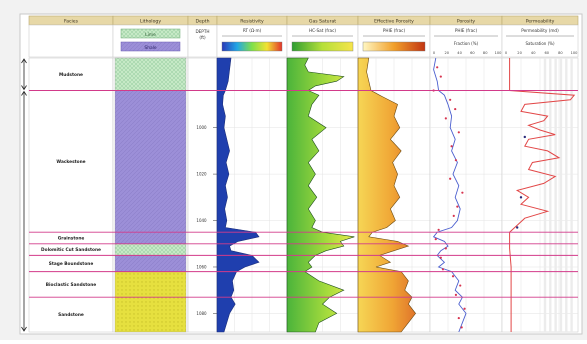 This screenshot has height=344, width=587. What do you see at coordinates (560, 53) in the screenshot?
I see `scale-tick-permeability: 80` at bounding box center [560, 53].